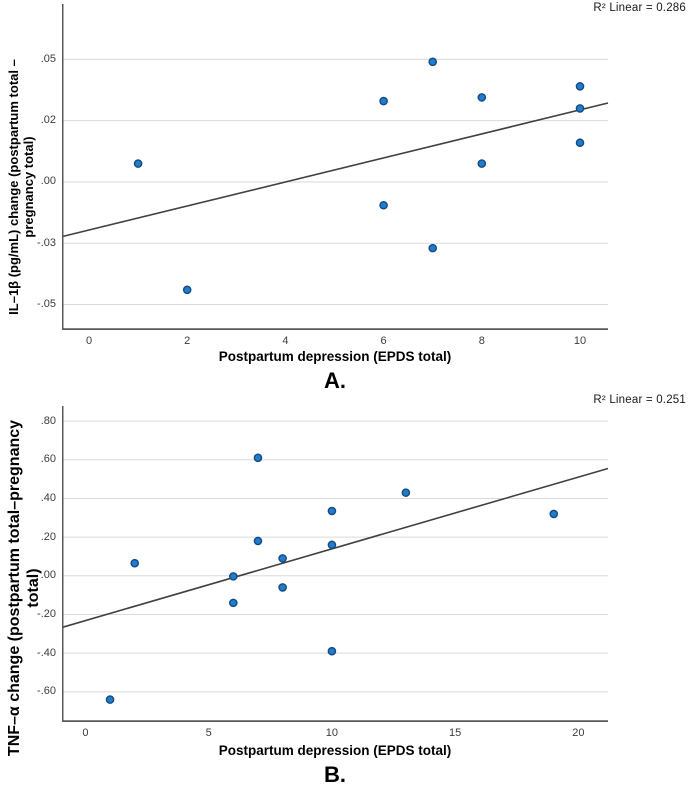 This screenshot has width=688, height=794. Describe the element at coordinates (46, 691) in the screenshot. I see `y-tick-label: -.60` at that location.